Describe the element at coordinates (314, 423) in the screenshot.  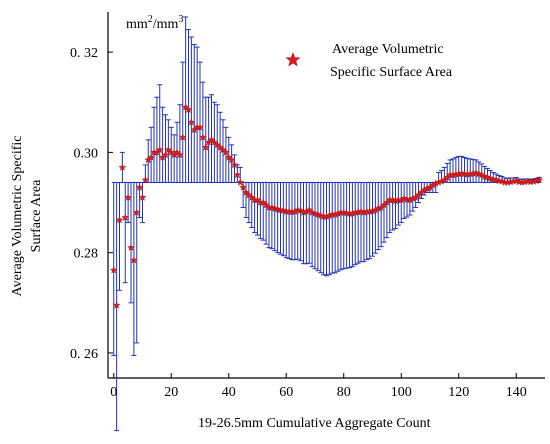
I see `x-axis-title: 19-26.5mm Cumulative Aggregate Count` at that location.